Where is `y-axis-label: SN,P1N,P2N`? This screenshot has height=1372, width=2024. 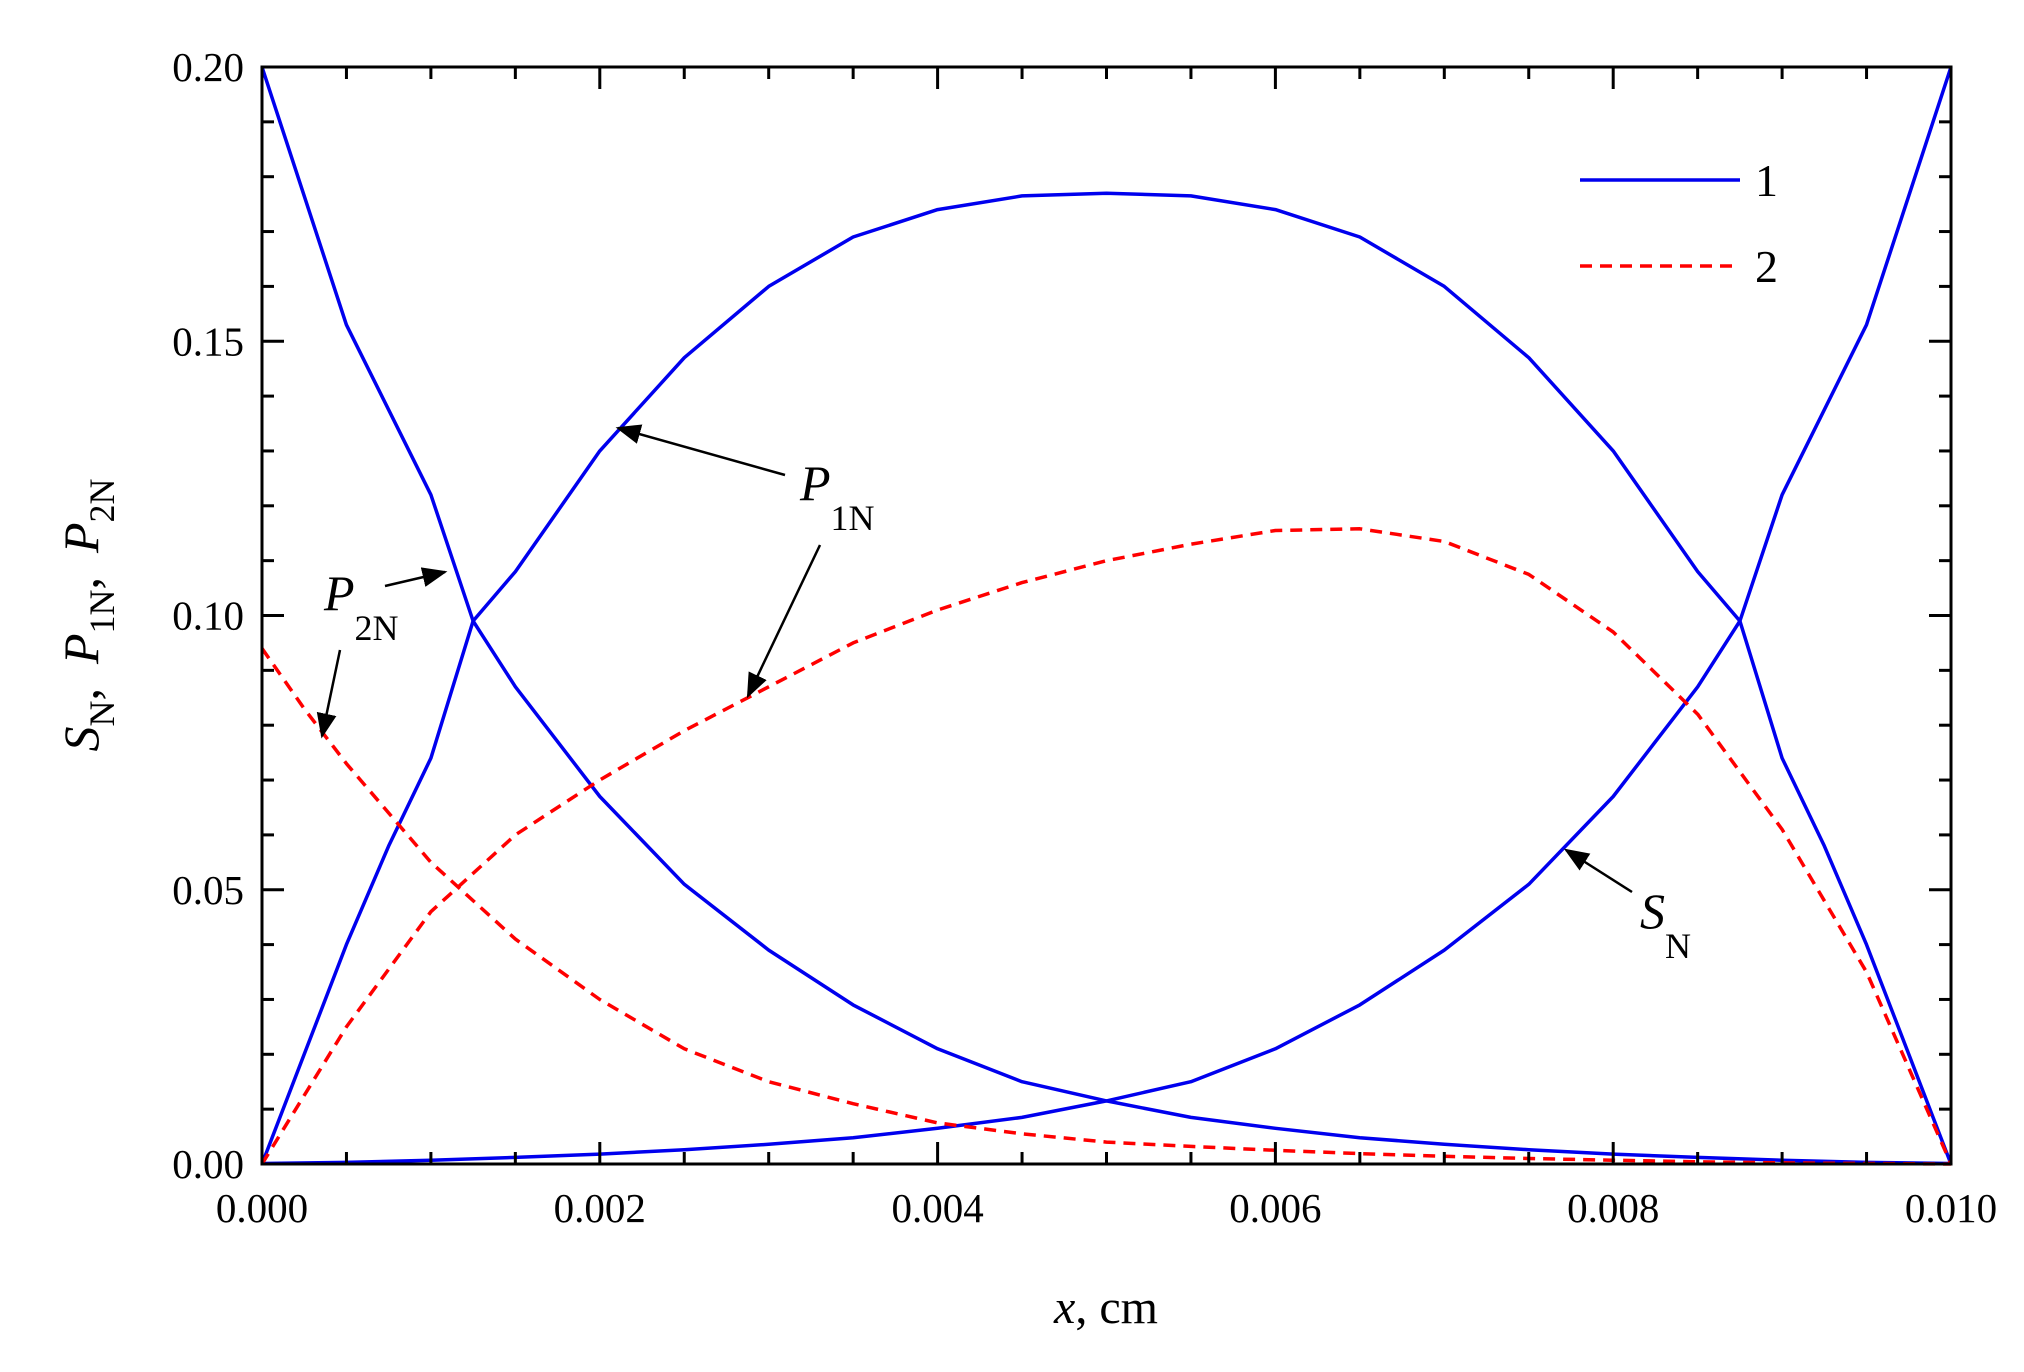
y-axis-label: SN,P1N,P2N is located at coordinates (87, 614).